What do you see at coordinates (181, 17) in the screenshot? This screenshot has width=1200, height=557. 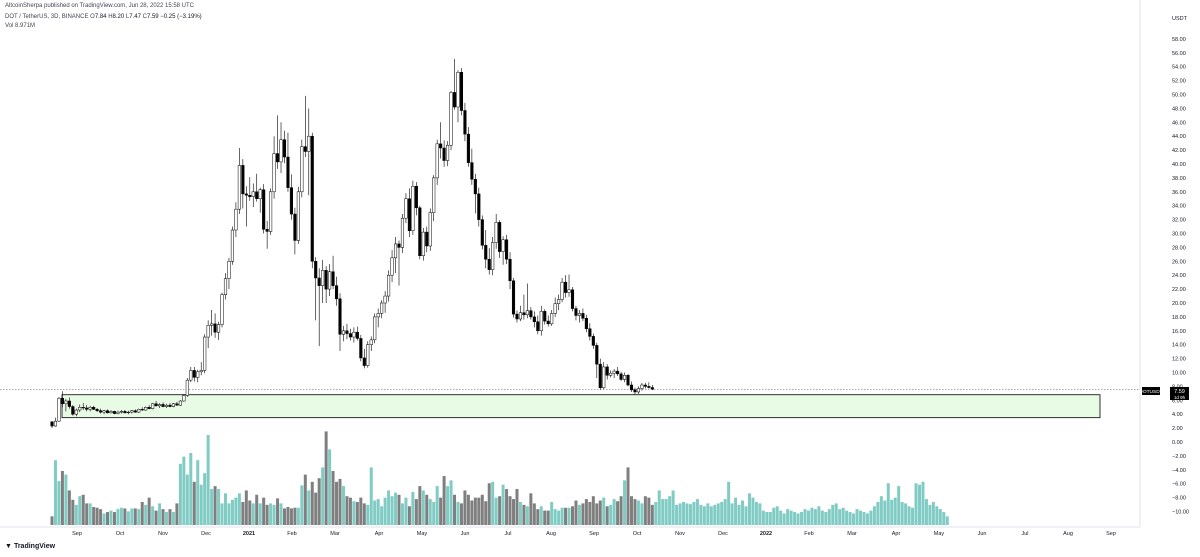 I see `change-value: −0.25 (−3.19%)` at bounding box center [181, 17].